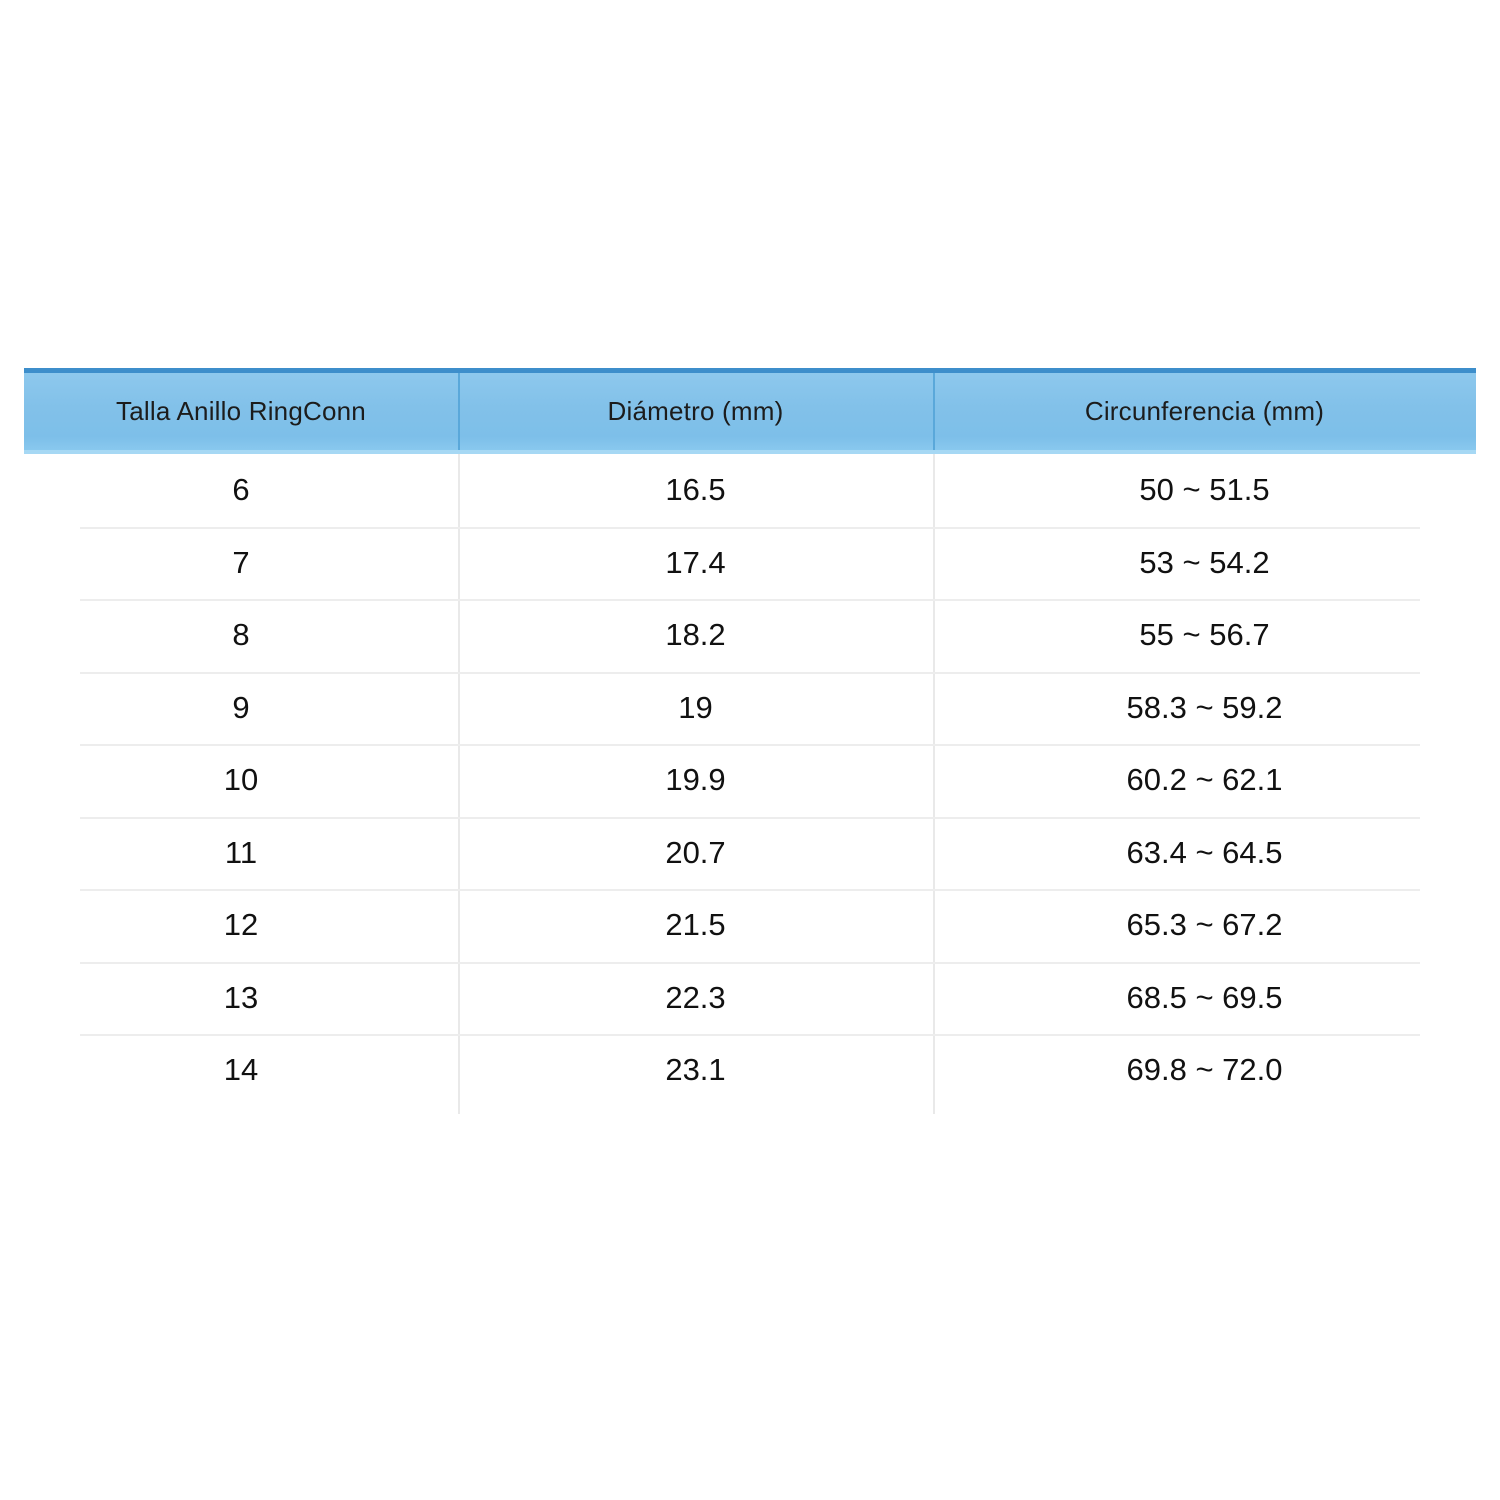 The width and height of the screenshot is (1500, 1500). What do you see at coordinates (695, 1070) in the screenshot?
I see `cell-diameter: 23.1` at bounding box center [695, 1070].